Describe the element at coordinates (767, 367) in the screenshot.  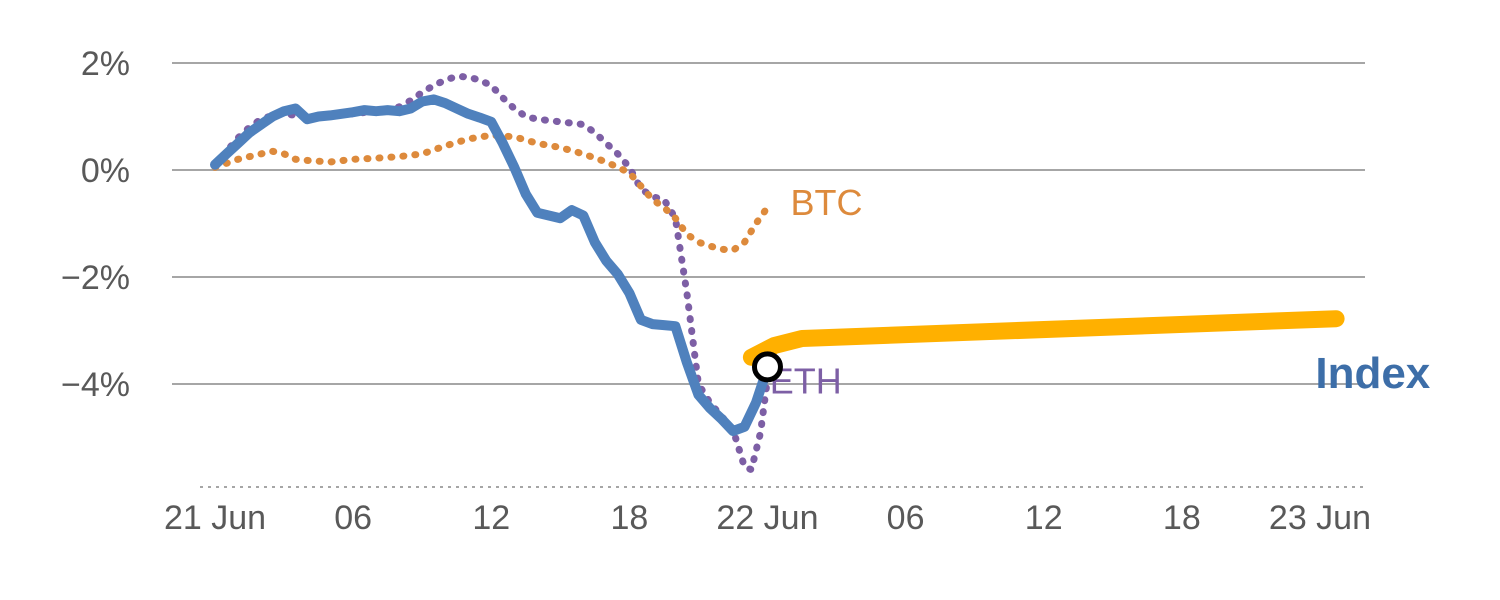
I see `current-point-marker` at that location.